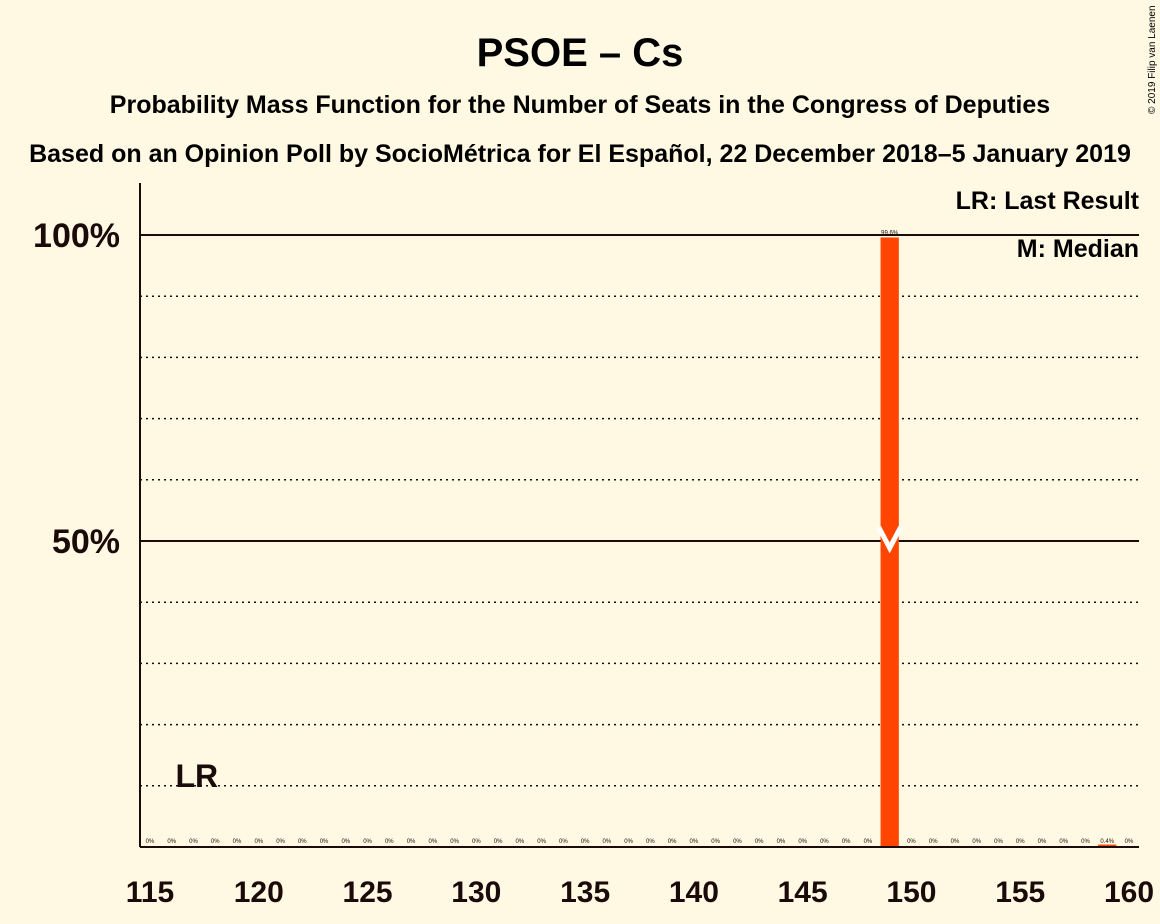 Image resolution: width=1160 pixels, height=924 pixels. What do you see at coordinates (368, 892) in the screenshot?
I see `x-tick-label: 125` at bounding box center [368, 892].